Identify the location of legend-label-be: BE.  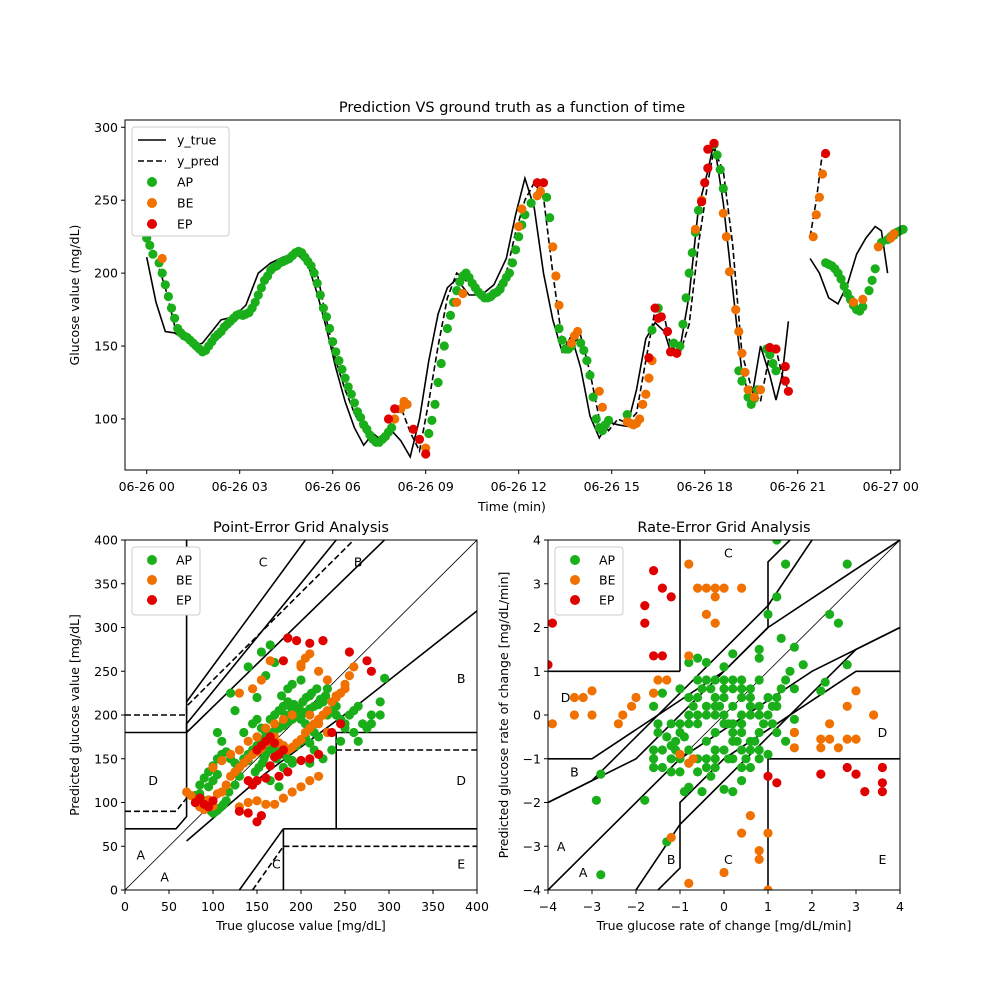
(607, 580).